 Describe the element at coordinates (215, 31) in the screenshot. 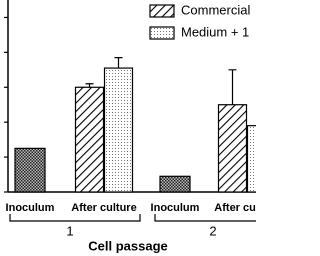

I see `legend-label: Medium + 1` at that location.